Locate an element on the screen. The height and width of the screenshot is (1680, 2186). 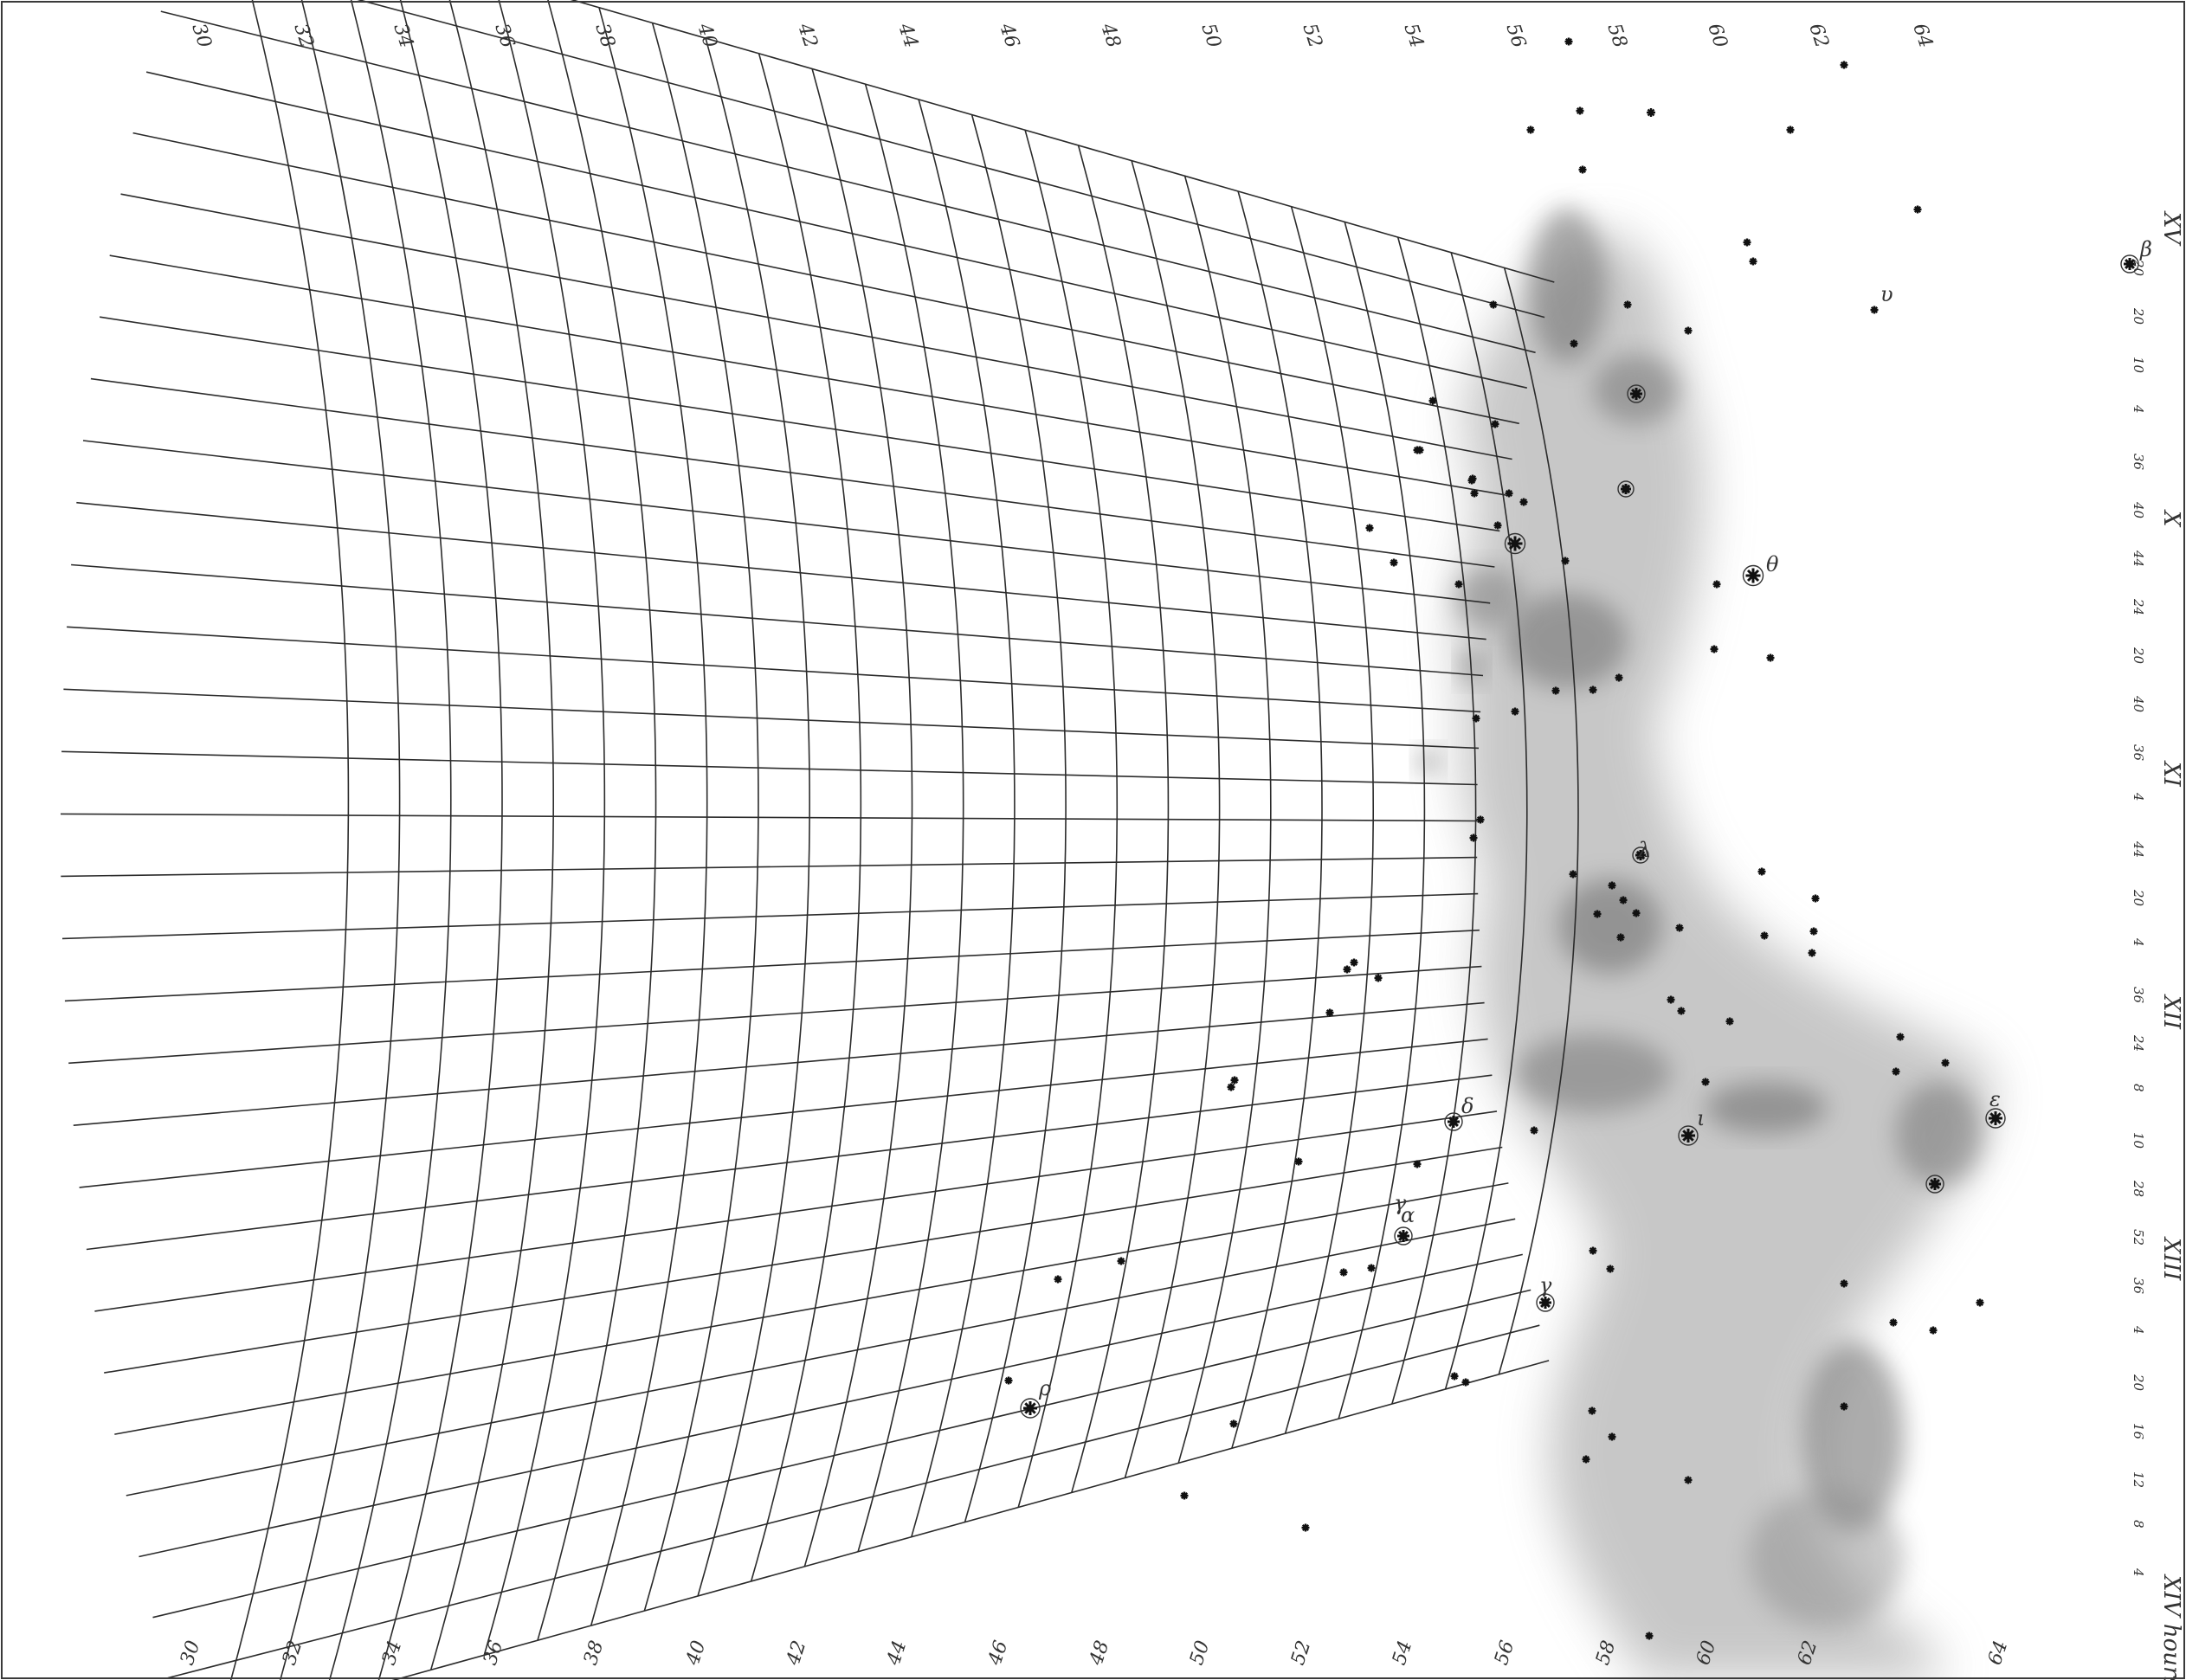
star-letter-label: θ is located at coordinates (1773, 564).